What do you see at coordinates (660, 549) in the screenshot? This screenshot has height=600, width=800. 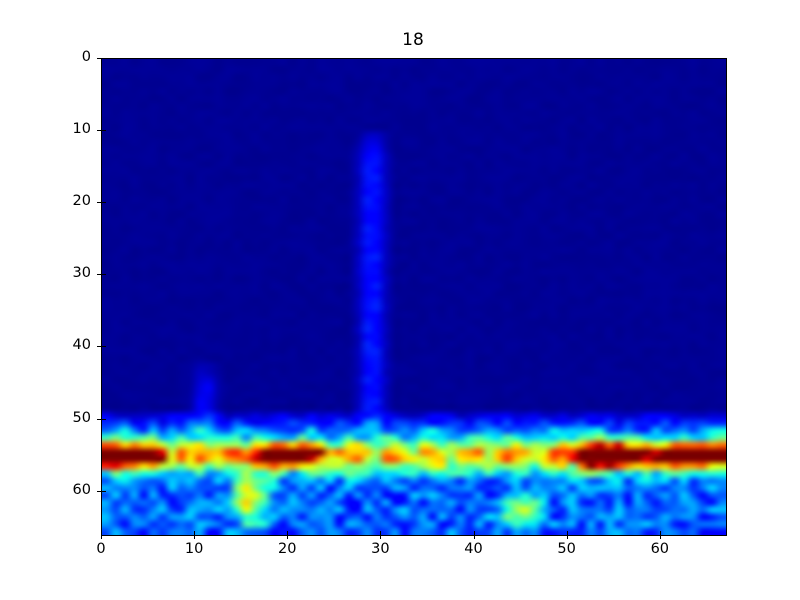 I see `x-tick-label-60: 60` at bounding box center [660, 549].